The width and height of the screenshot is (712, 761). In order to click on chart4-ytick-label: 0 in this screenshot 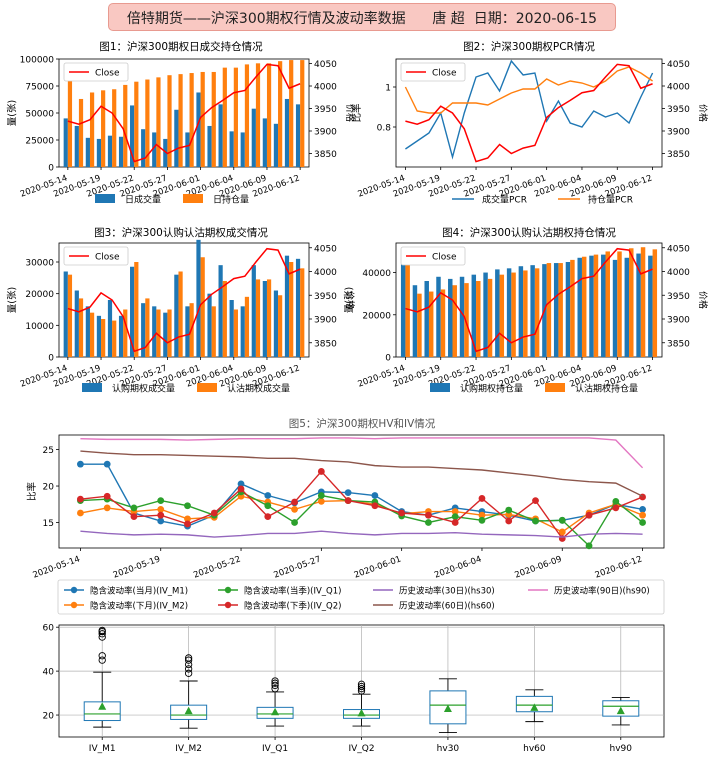, I will do `click(388, 359)`.